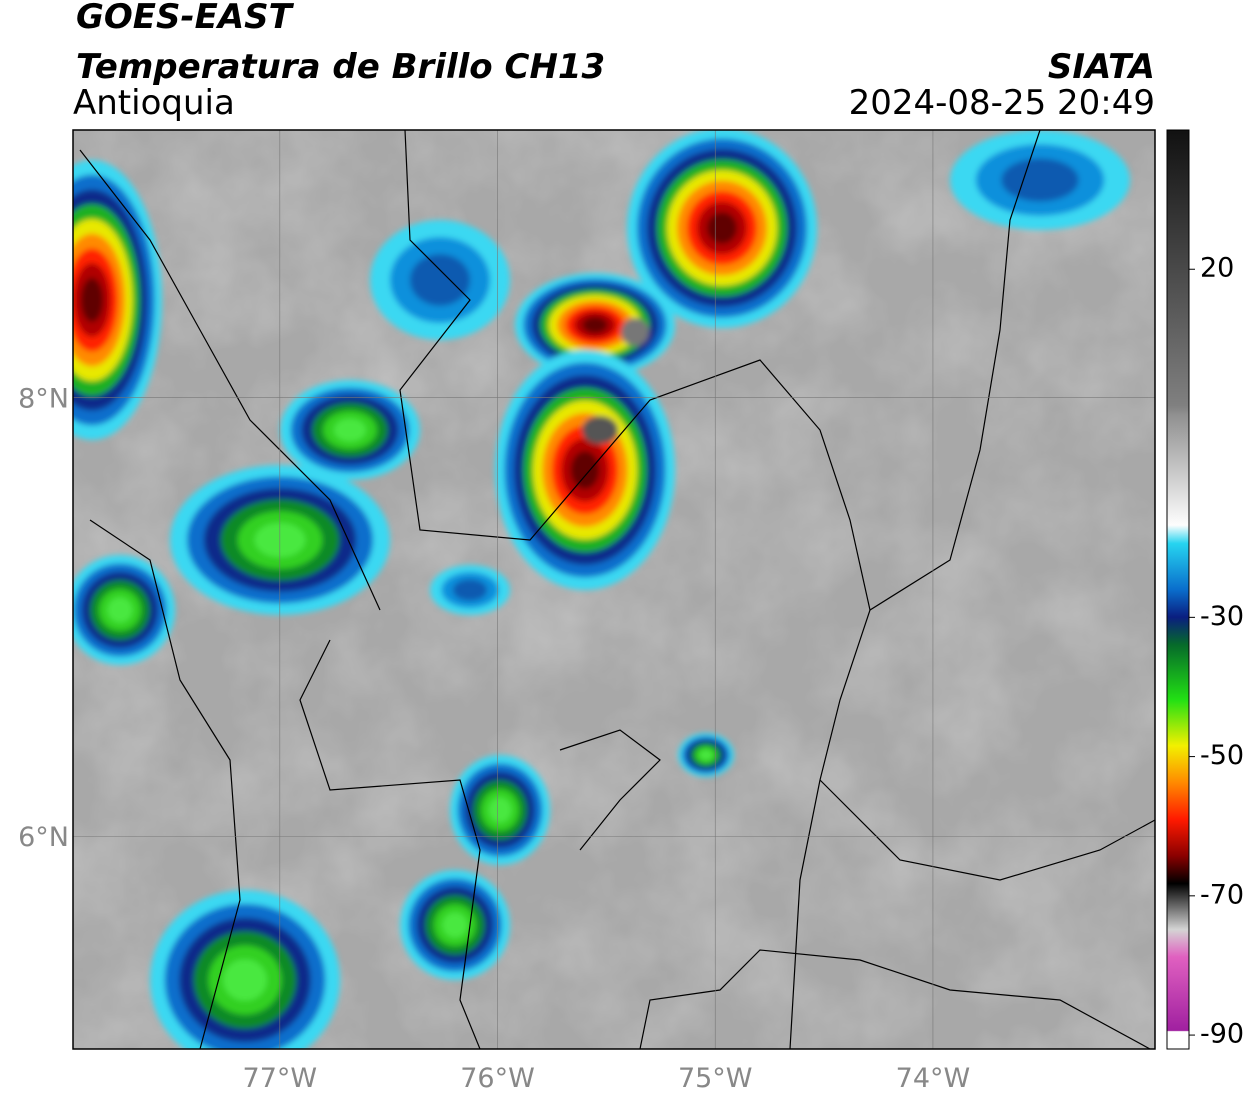 This screenshot has height=1099, width=1252. What do you see at coordinates (1222, 894) in the screenshot?
I see `colorbar-tick-label: -70` at bounding box center [1222, 894].